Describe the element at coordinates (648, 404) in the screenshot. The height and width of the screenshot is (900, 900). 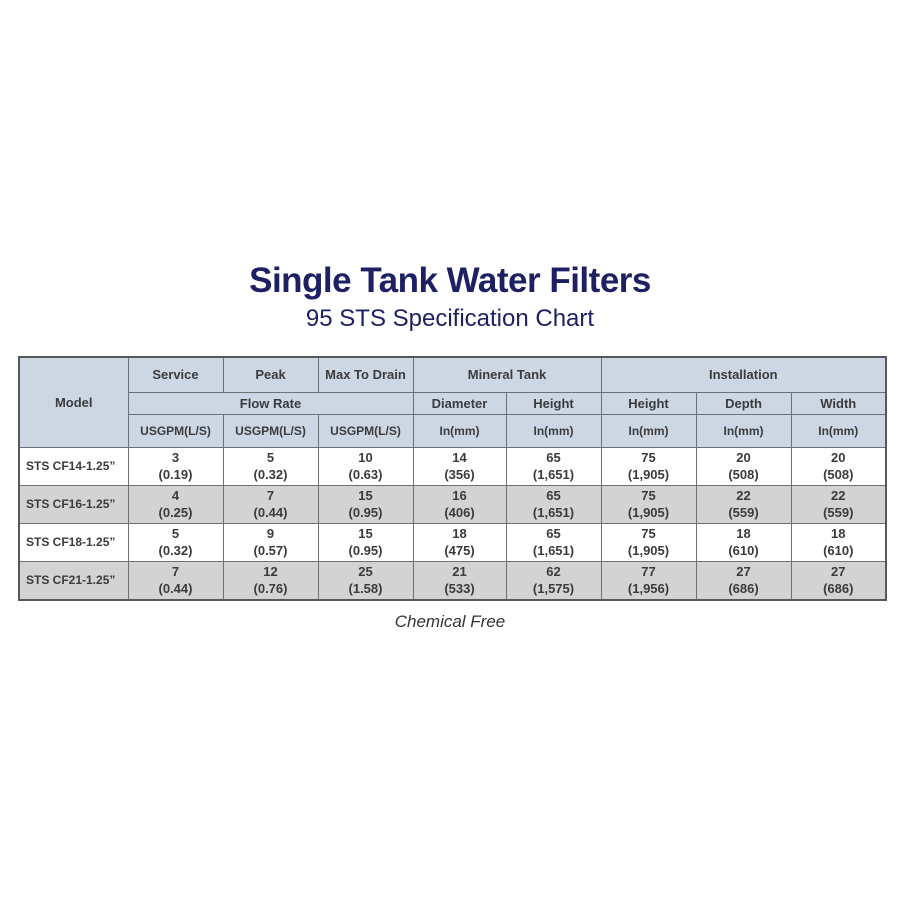
I see `col-header-install-height: Height` at that location.